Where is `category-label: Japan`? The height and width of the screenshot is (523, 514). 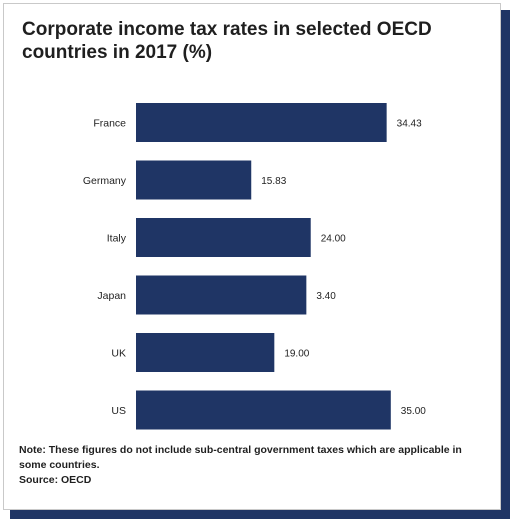 category-label: Japan is located at coordinates (111, 296).